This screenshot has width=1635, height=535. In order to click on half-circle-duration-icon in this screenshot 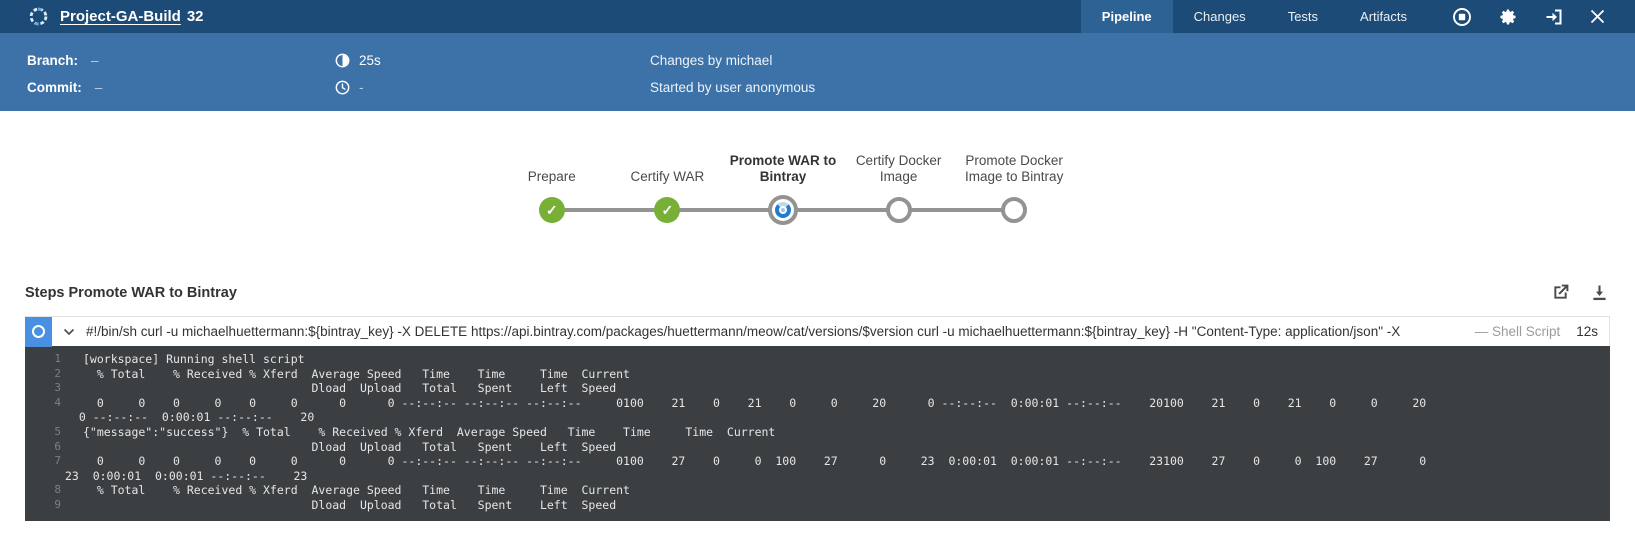, I will do `click(342, 60)`.